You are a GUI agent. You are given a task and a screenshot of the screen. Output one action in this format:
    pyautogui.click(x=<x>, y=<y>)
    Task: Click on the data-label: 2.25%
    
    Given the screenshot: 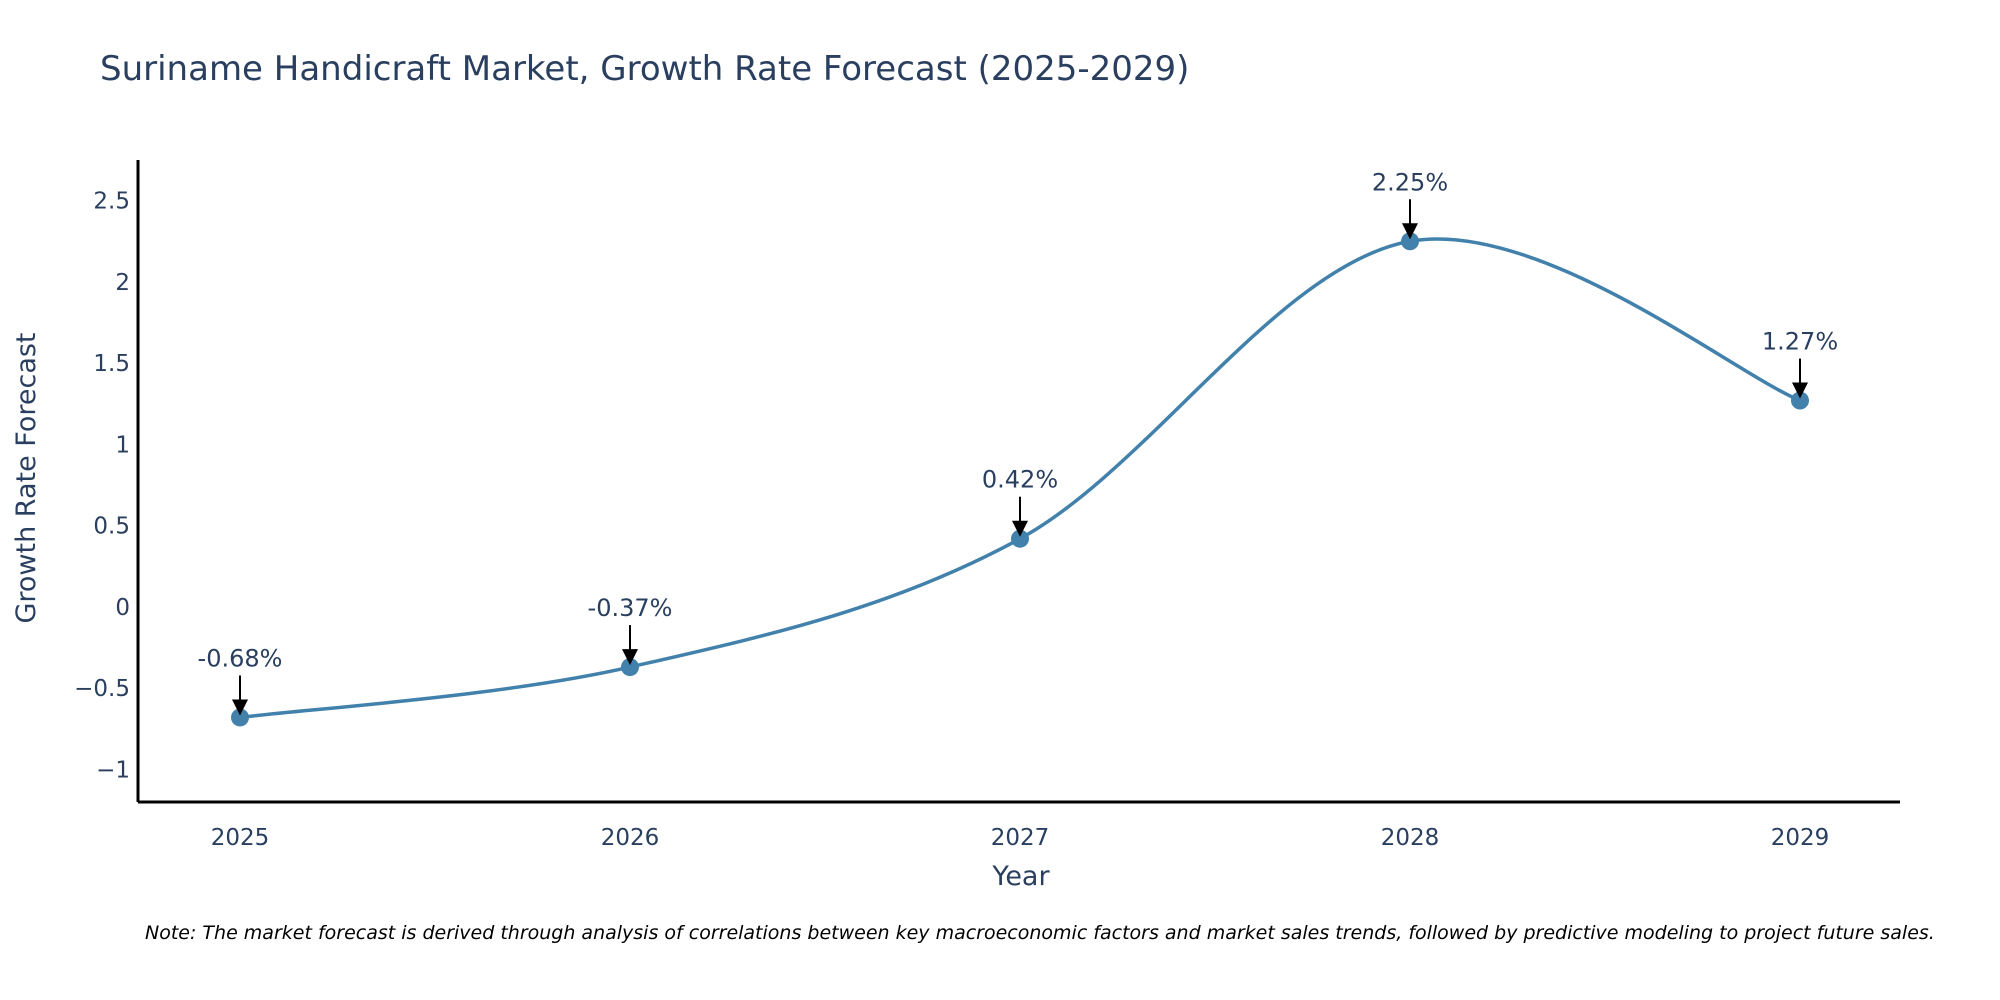 What is the action you would take?
    pyautogui.click(x=1410, y=182)
    